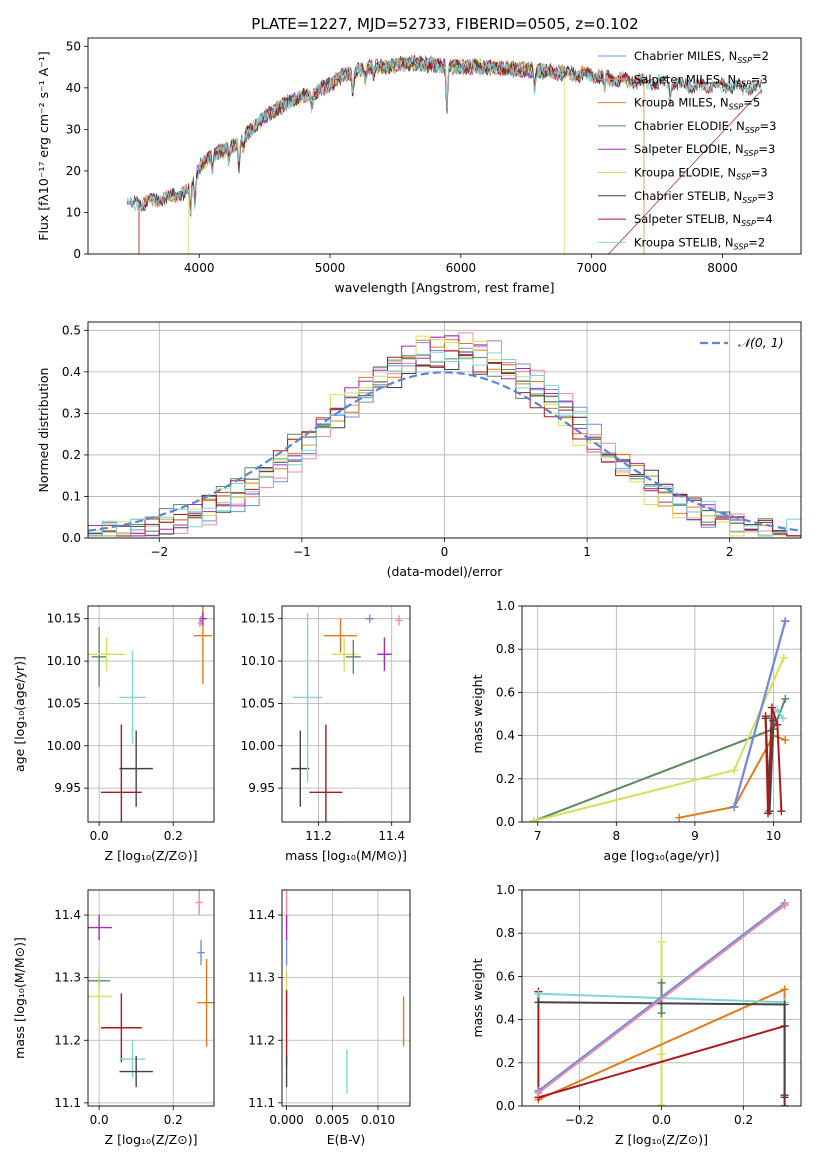 The height and width of the screenshot is (1170, 819). What do you see at coordinates (505, 976) in the screenshot?
I see `weight_vs_Z-ytick-label: 0.6` at bounding box center [505, 976].